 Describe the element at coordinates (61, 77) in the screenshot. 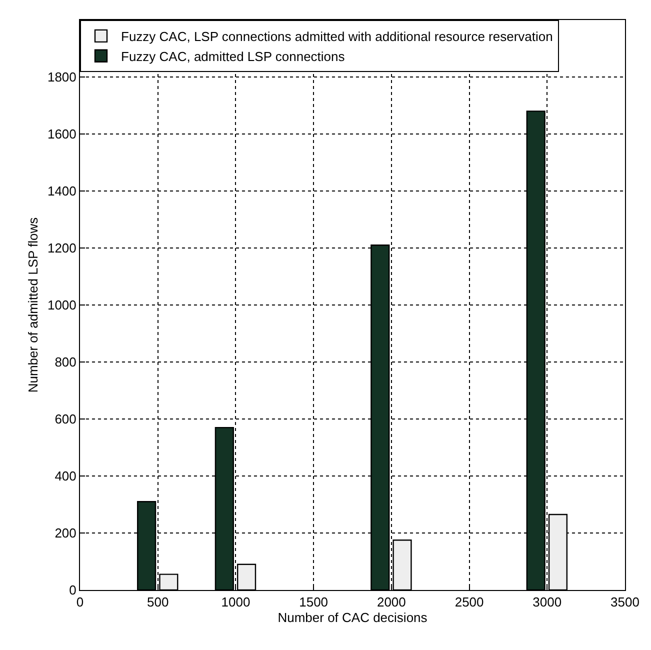

I see `y-tick-label: 1800` at that location.